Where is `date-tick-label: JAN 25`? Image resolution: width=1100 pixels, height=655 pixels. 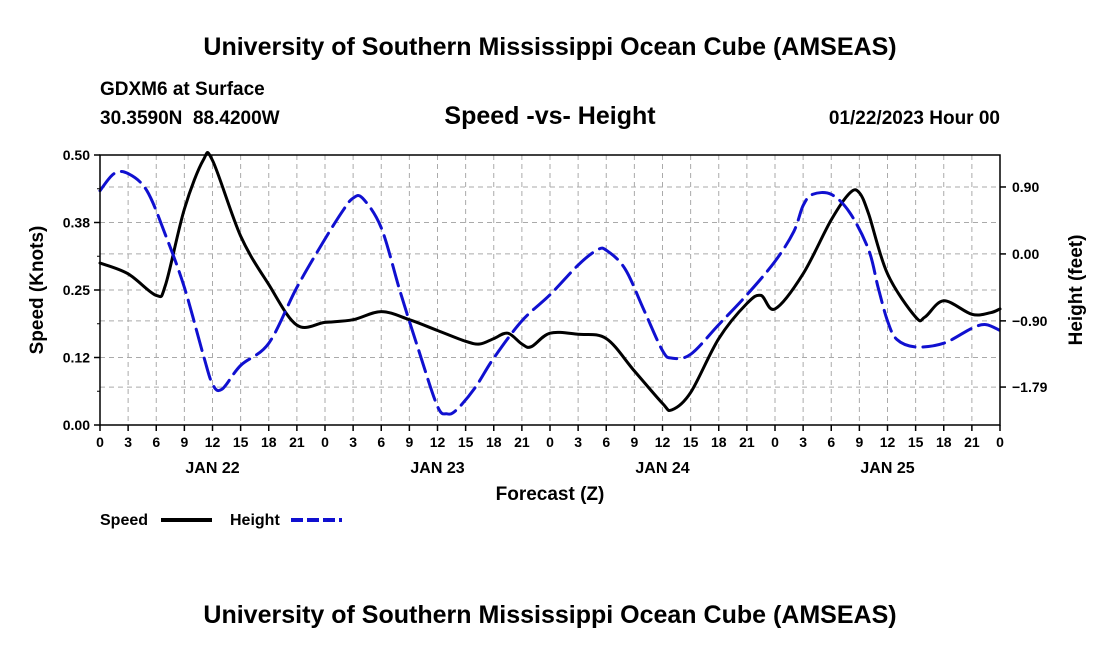
date-tick-label: JAN 25 is located at coordinates (887, 468).